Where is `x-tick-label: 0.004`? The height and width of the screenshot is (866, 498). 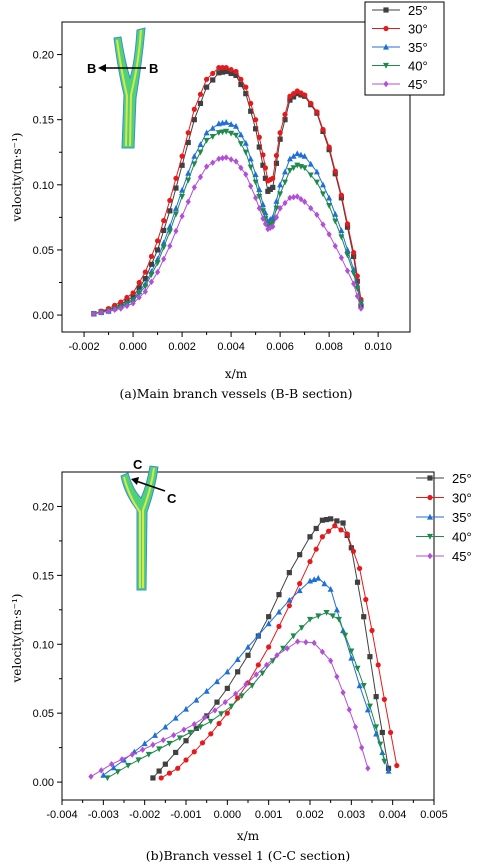 x-tick-label: 0.004 is located at coordinates (393, 815).